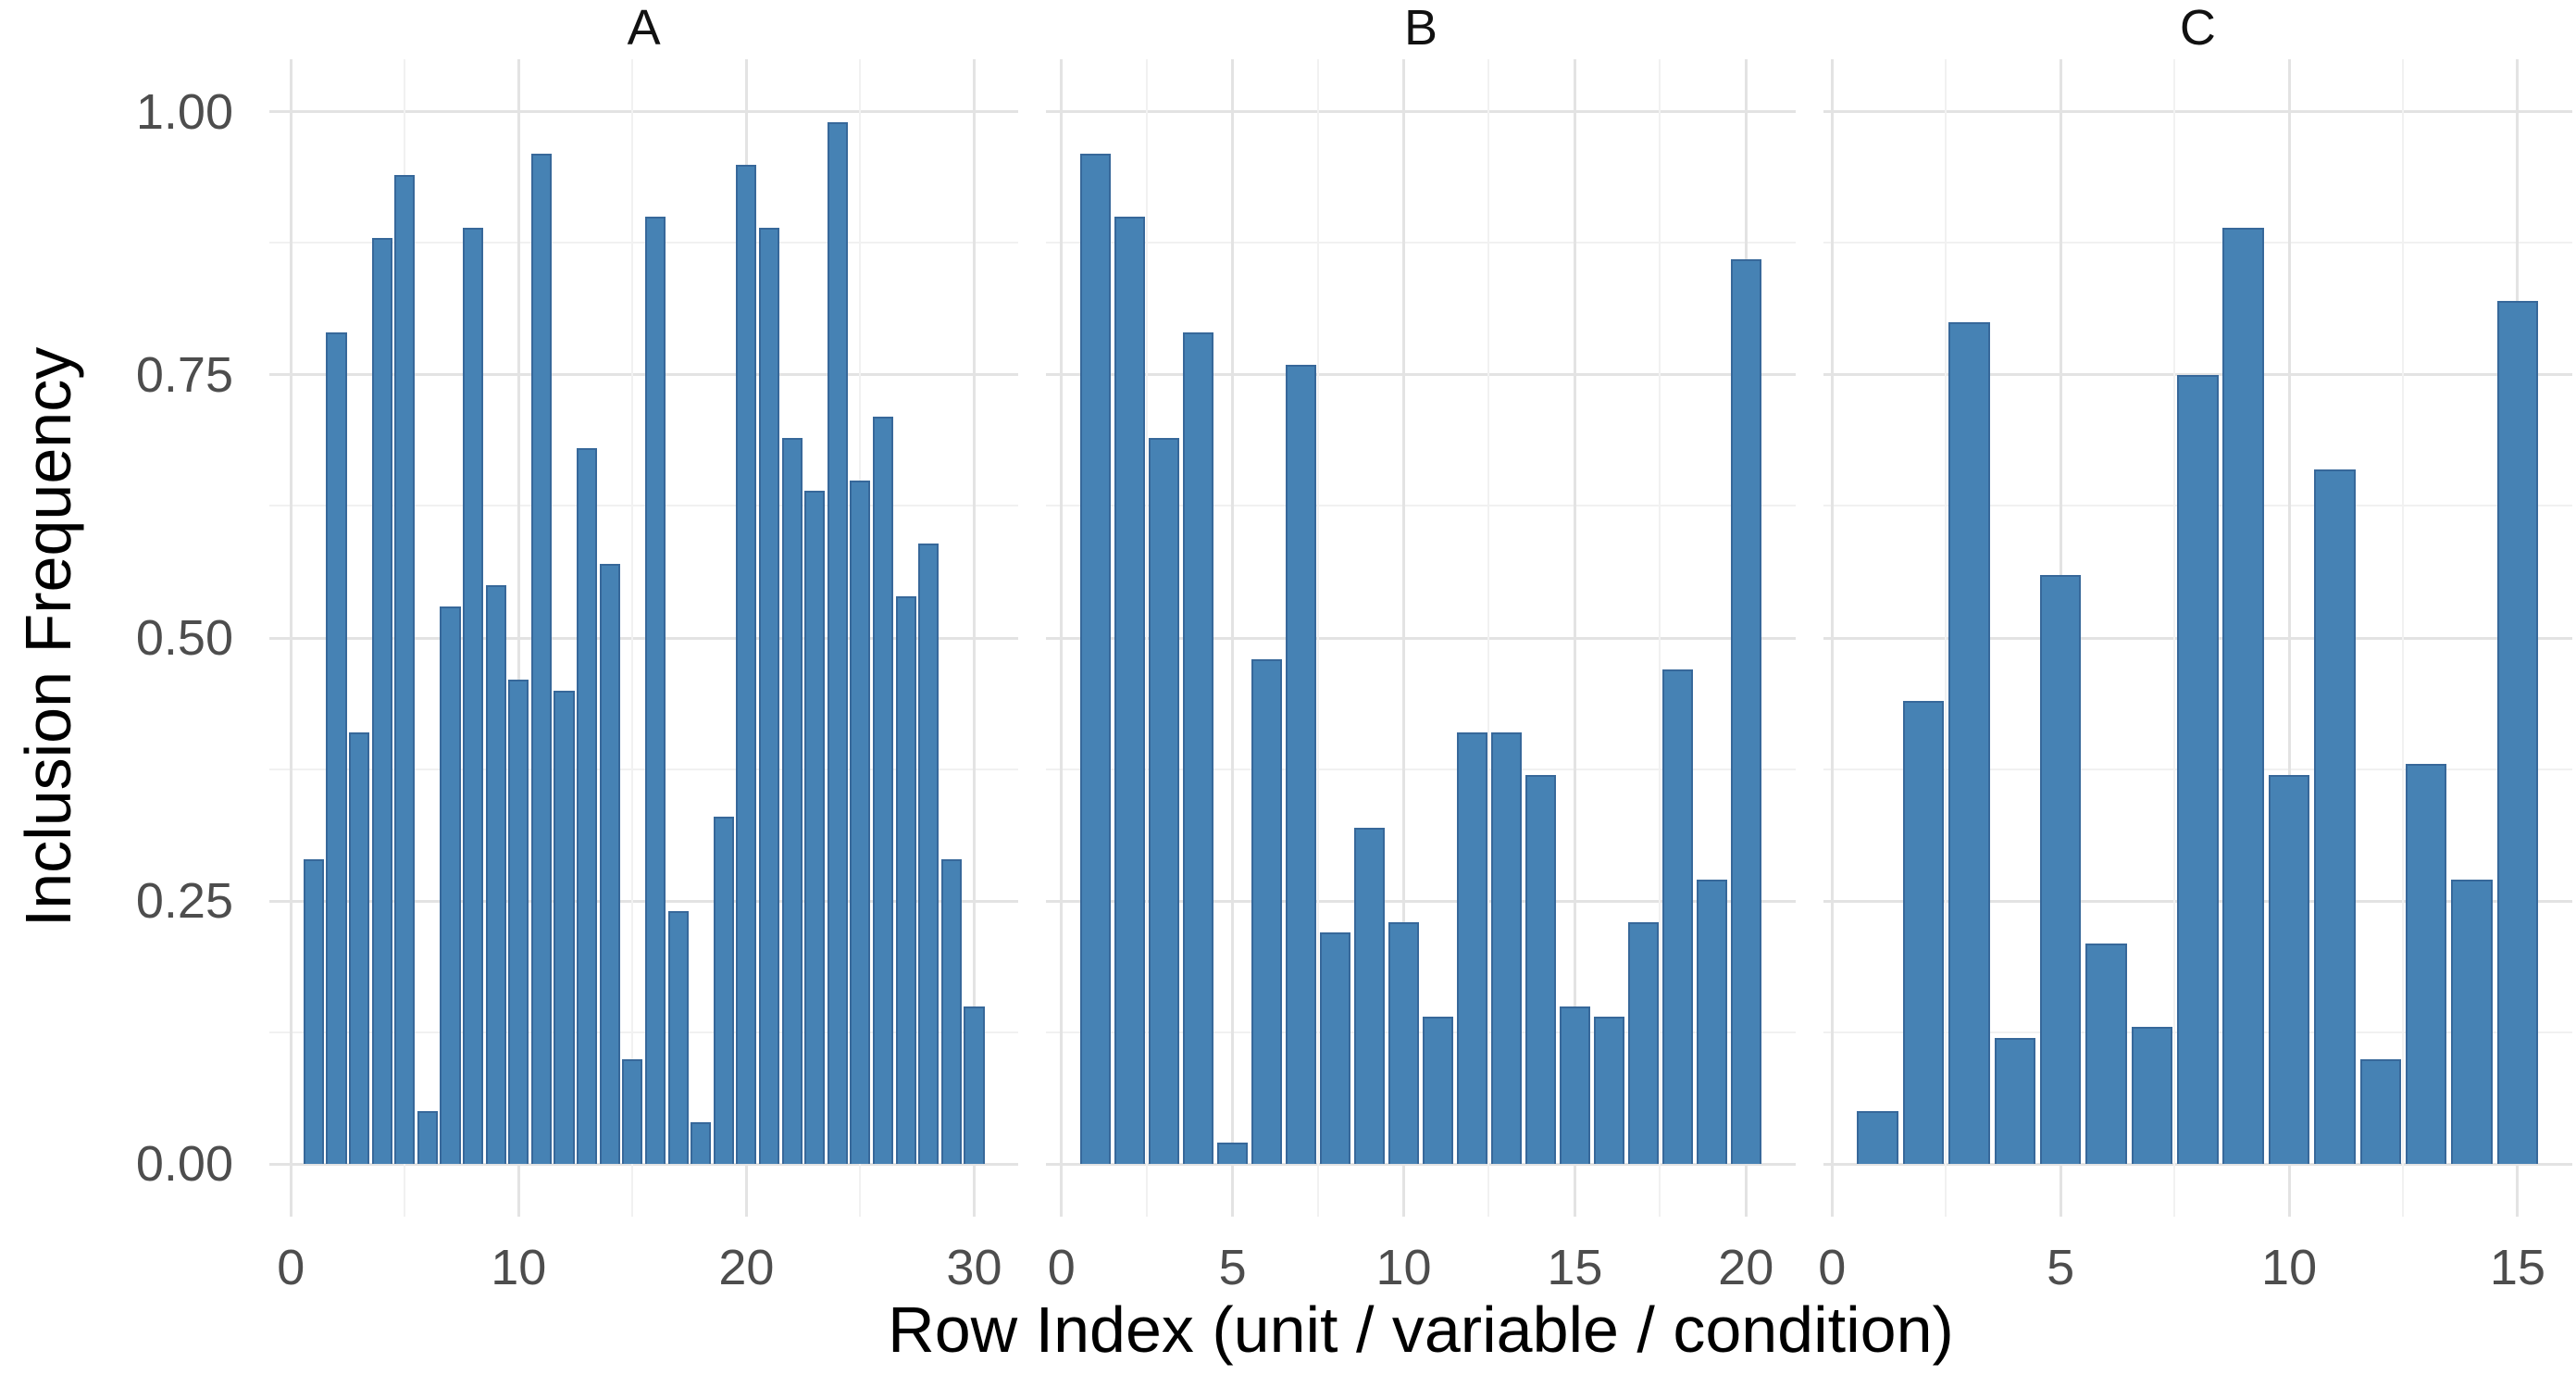 This screenshot has width=2576, height=1375. I want to click on x-tick-label: 30, so click(974, 1267).